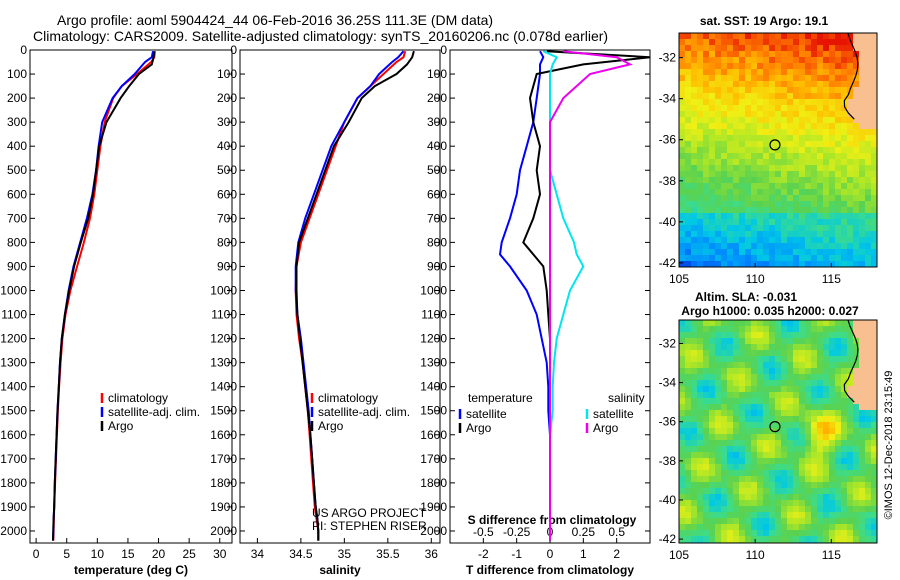  I want to click on sst_map-ytick-label: -42, so click(668, 263).